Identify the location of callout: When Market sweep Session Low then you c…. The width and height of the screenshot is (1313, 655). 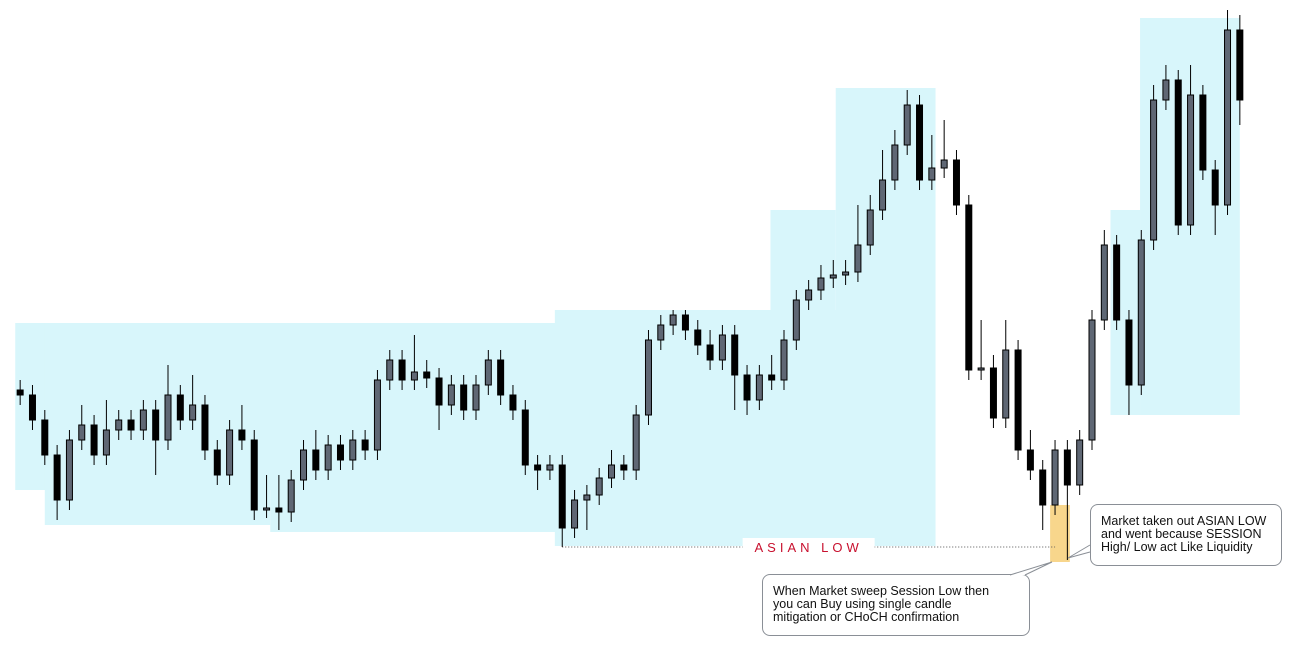
(896, 605).